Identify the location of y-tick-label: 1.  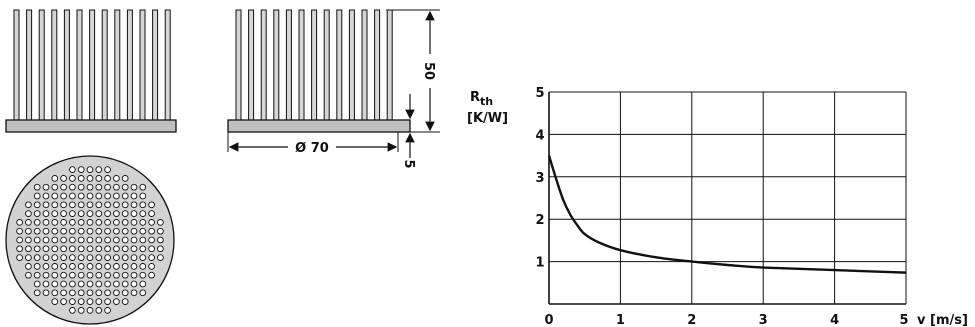
(539, 263).